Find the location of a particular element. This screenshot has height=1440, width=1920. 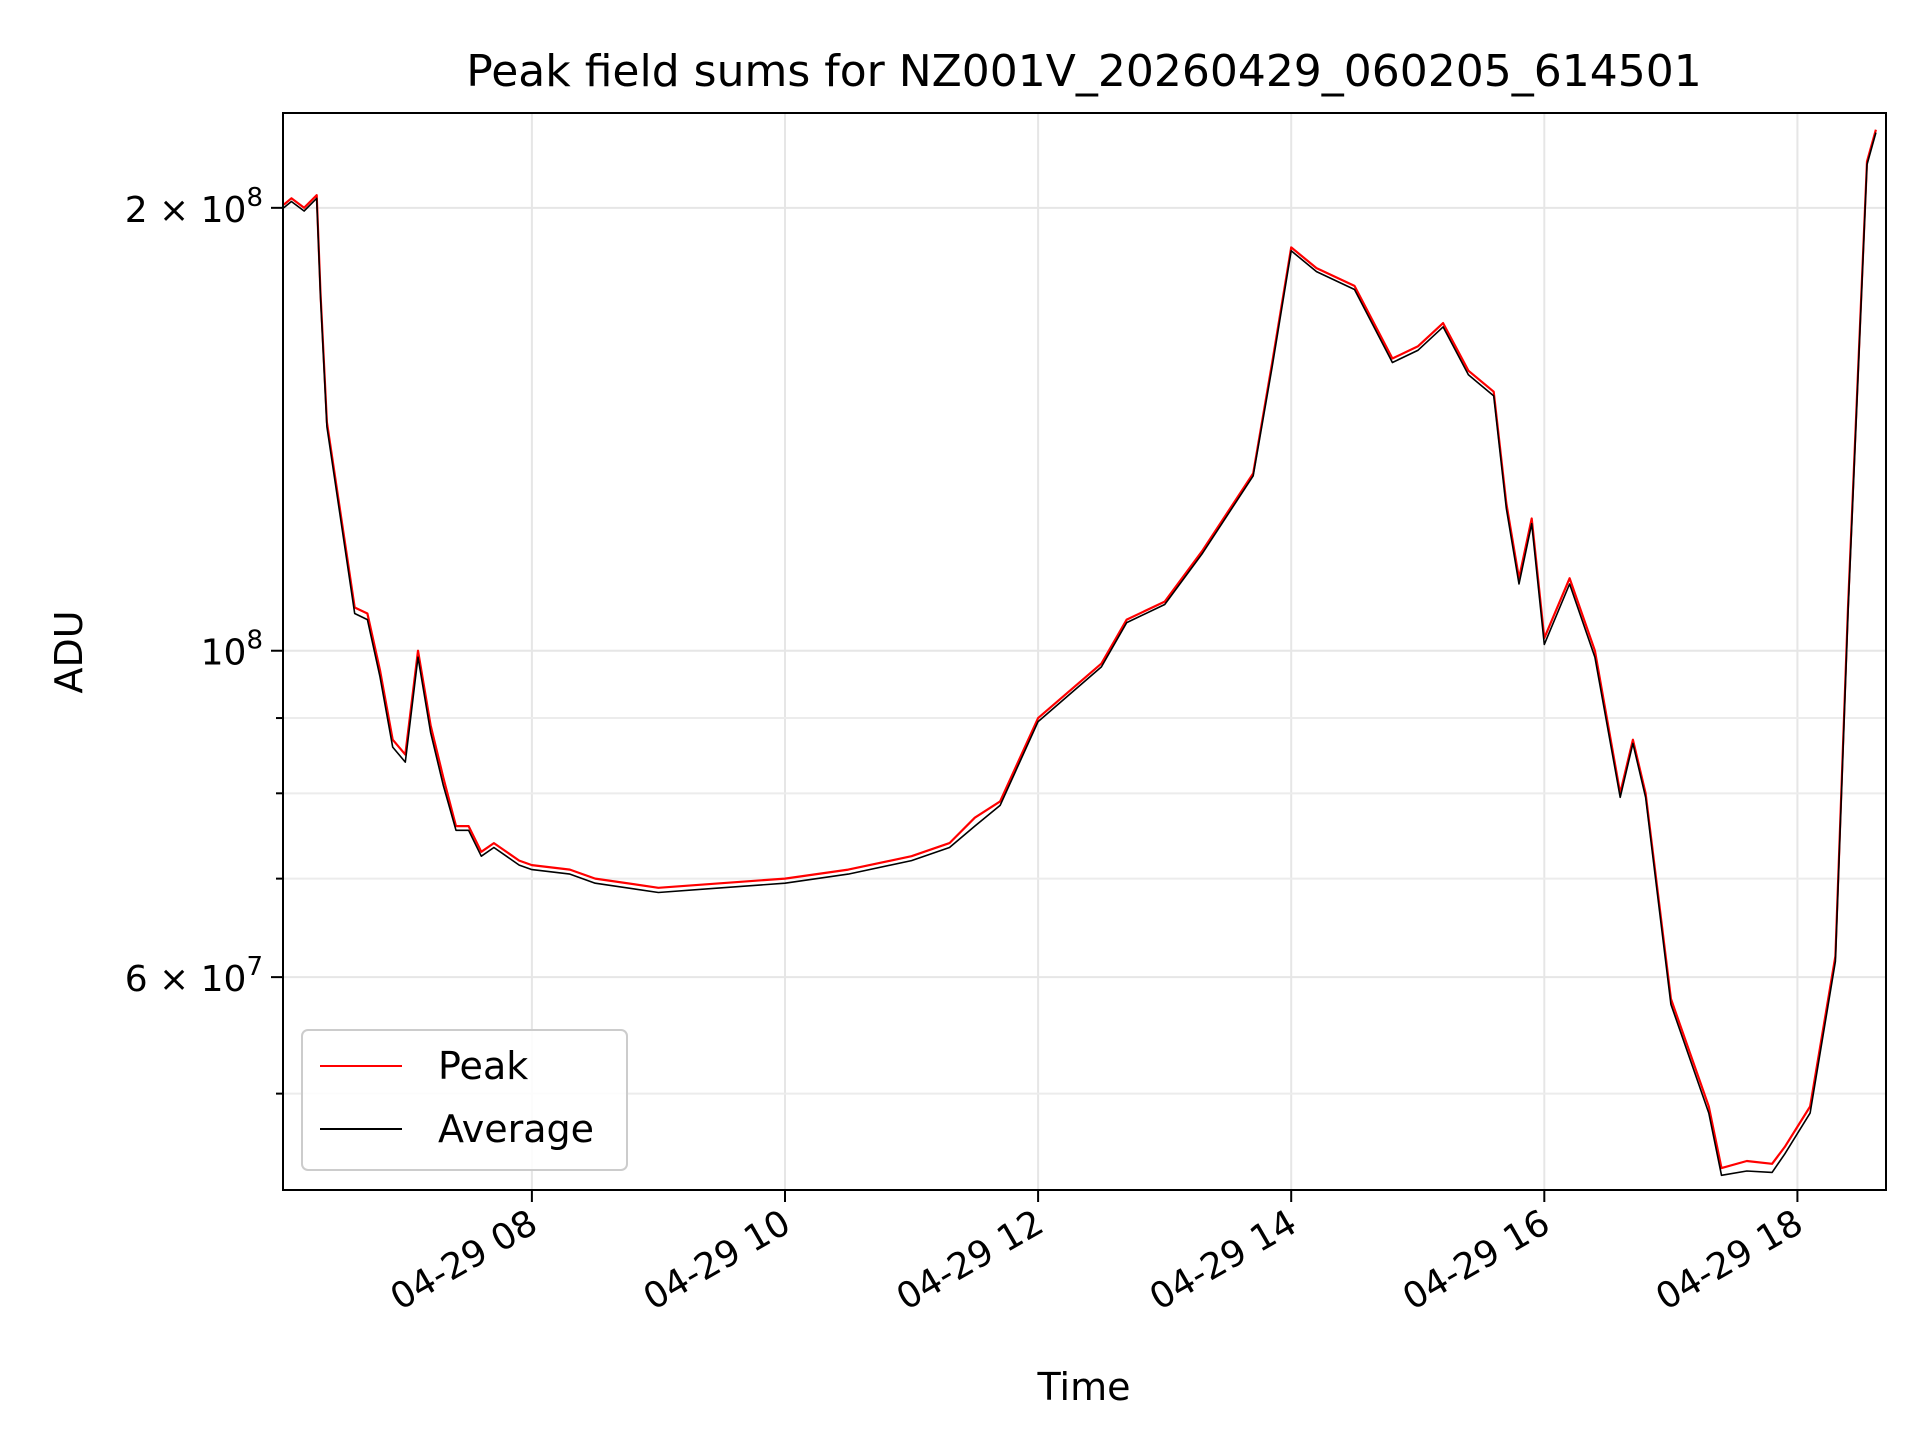

y-axis: 6 × 107 108 2 × 108 is located at coordinates (204, 639).